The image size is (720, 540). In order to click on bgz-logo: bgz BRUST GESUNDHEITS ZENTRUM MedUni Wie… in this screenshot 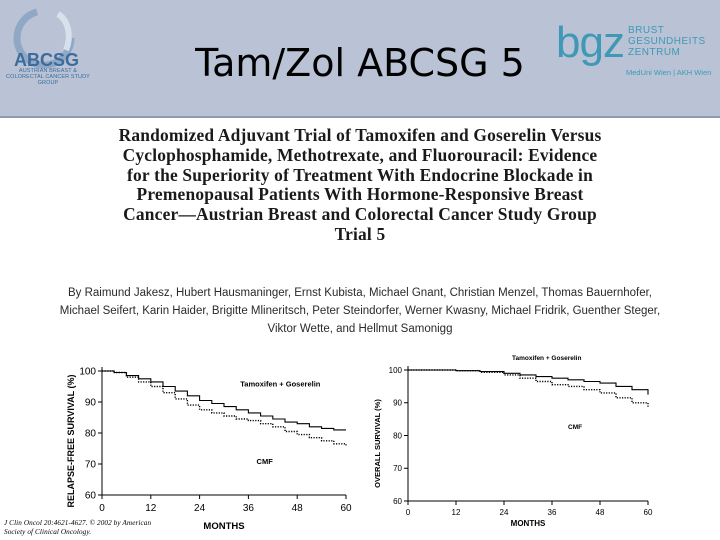, I will do `click(636, 55)`.